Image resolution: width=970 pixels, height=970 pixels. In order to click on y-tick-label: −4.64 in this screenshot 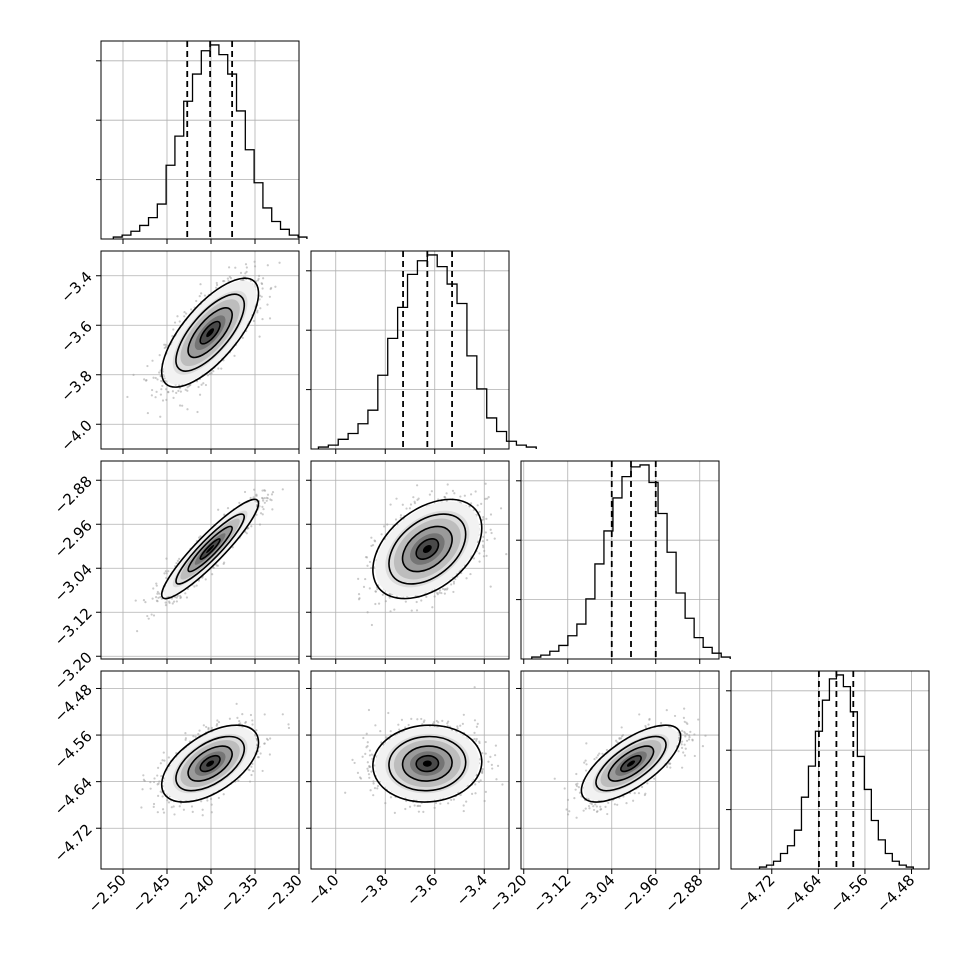, I will do `click(73, 796)`.